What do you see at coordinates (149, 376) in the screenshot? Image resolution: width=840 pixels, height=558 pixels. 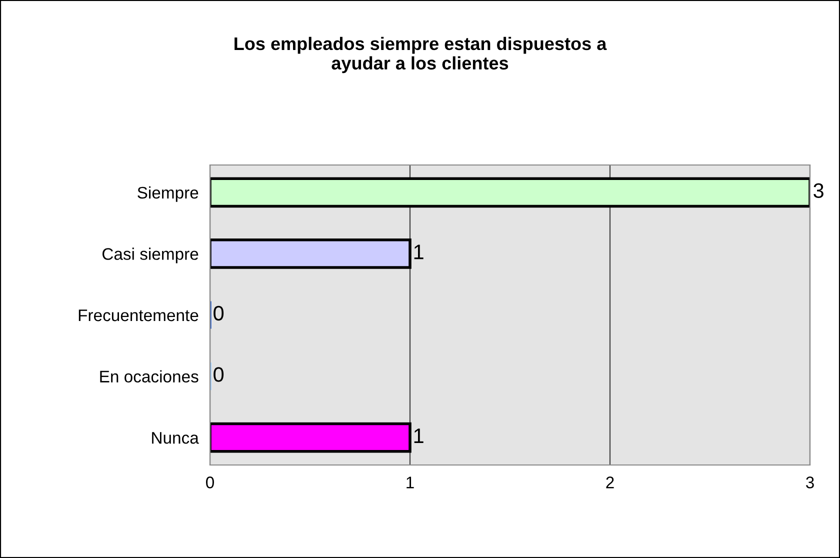 I see `y-tick-label: En ocaciones` at bounding box center [149, 376].